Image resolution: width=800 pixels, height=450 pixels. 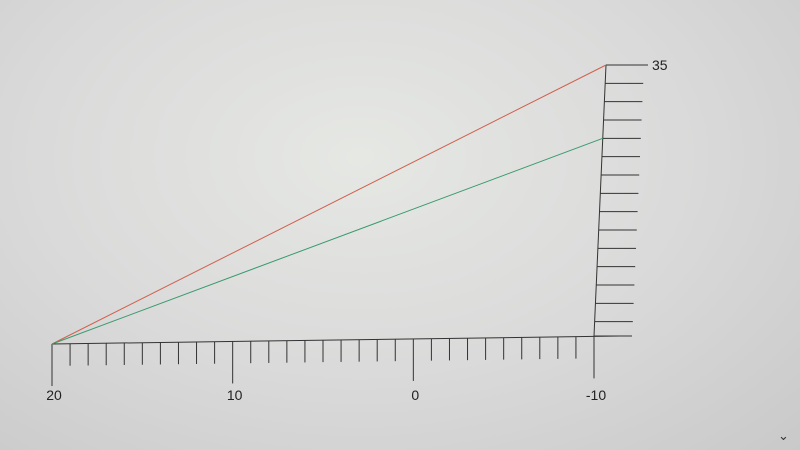 I want to click on x-tick-label: -10, so click(x=596, y=395).